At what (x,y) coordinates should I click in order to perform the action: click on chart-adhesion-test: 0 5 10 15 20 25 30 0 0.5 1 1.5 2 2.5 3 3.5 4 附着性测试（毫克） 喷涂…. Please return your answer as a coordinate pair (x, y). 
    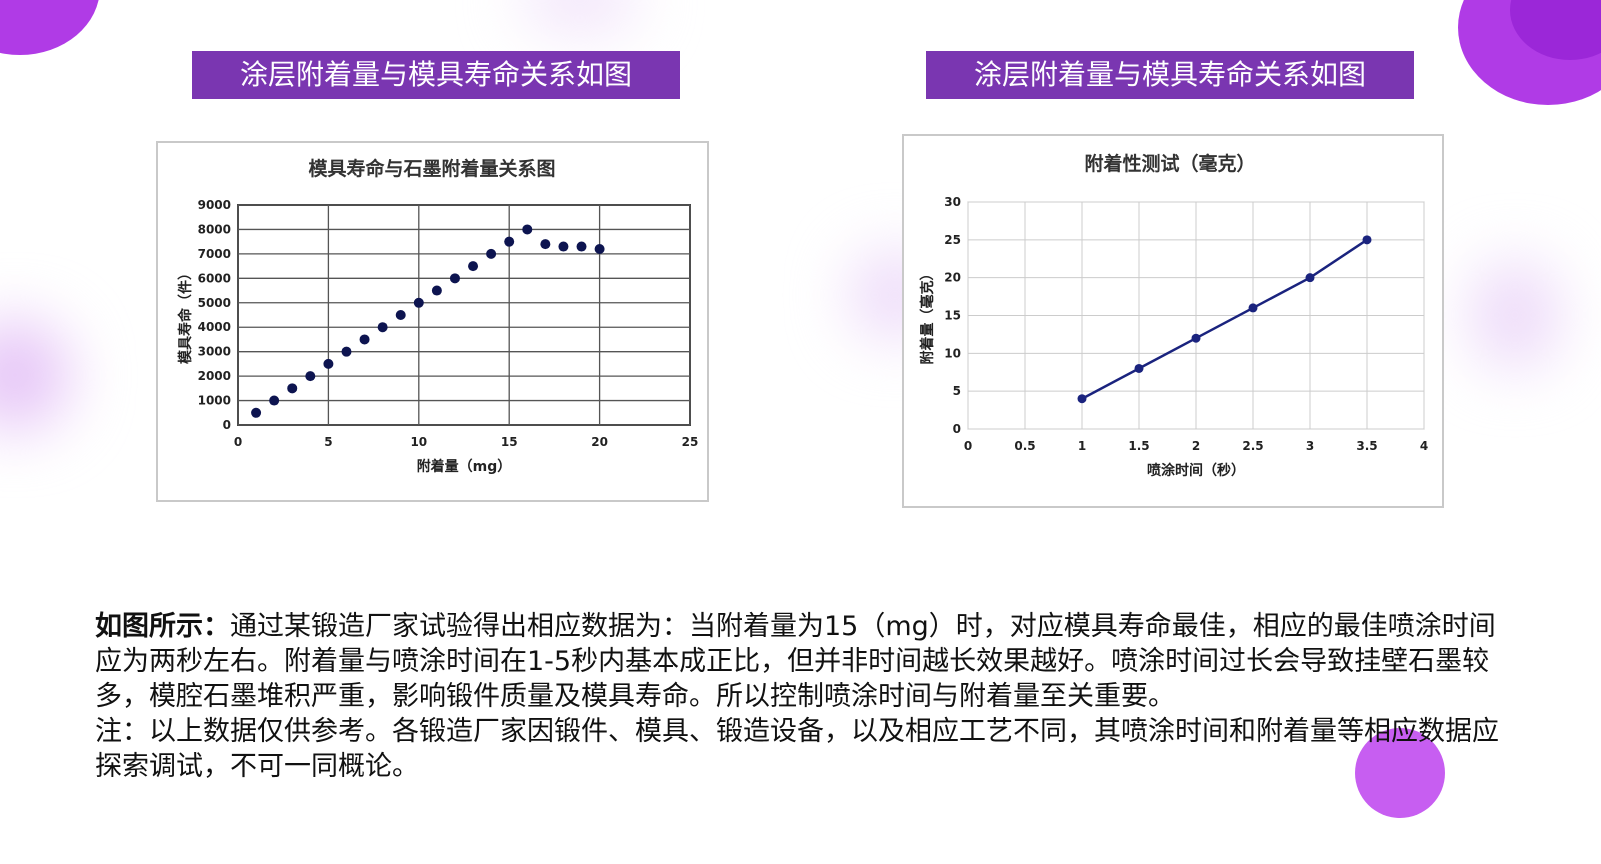
    Looking at the image, I should click on (1173, 321).